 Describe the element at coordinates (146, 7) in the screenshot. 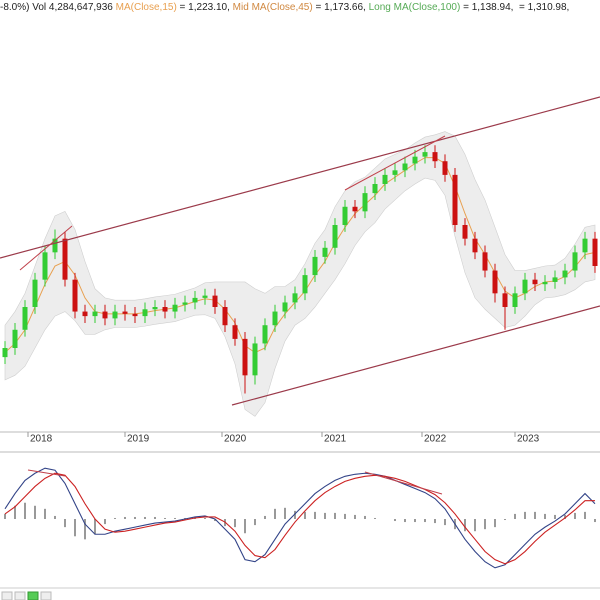

I see `header-item: MA(Close,15)` at that location.